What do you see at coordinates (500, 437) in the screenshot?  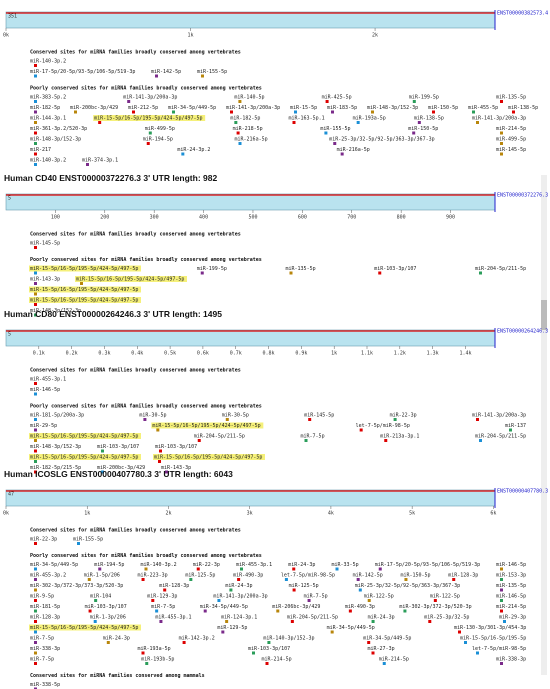 I see `mirna-label: miR-204-5p/211-5p` at bounding box center [500, 437].